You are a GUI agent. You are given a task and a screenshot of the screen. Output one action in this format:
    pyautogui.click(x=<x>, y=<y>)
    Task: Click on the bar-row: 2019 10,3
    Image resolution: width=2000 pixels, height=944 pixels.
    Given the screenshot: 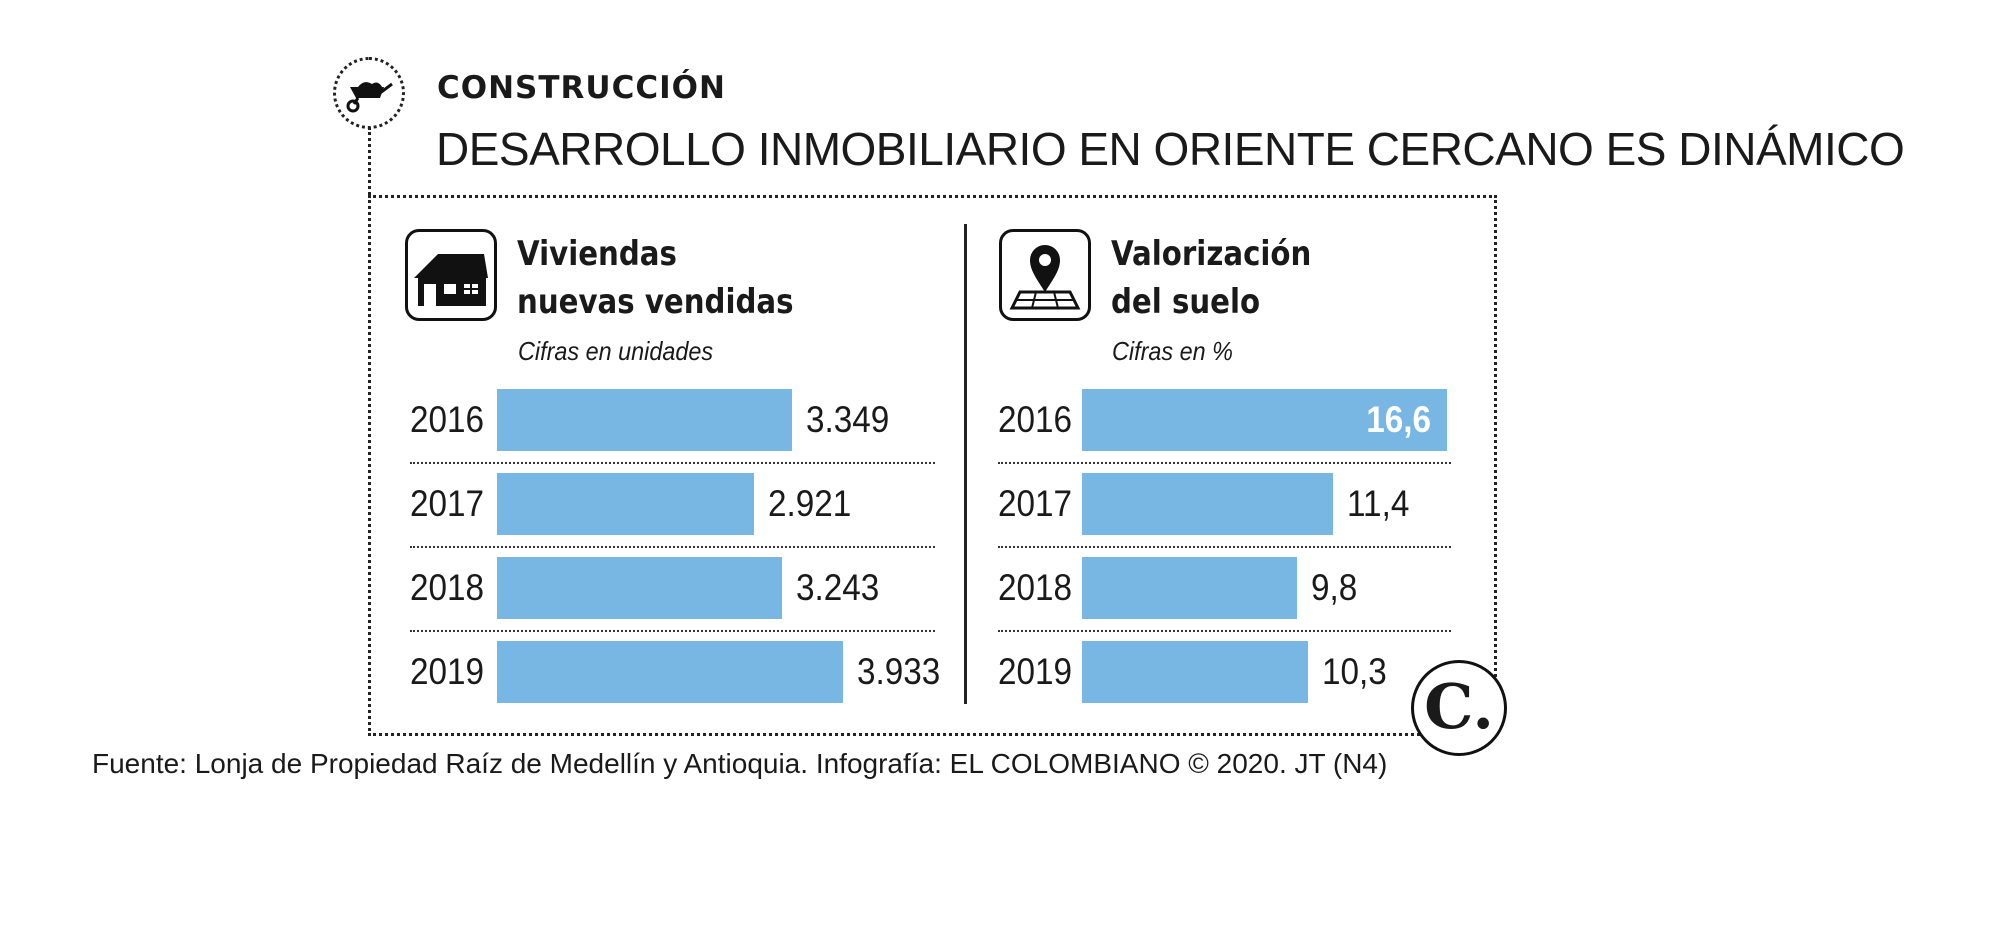 What is the action you would take?
    pyautogui.click(x=1228, y=672)
    